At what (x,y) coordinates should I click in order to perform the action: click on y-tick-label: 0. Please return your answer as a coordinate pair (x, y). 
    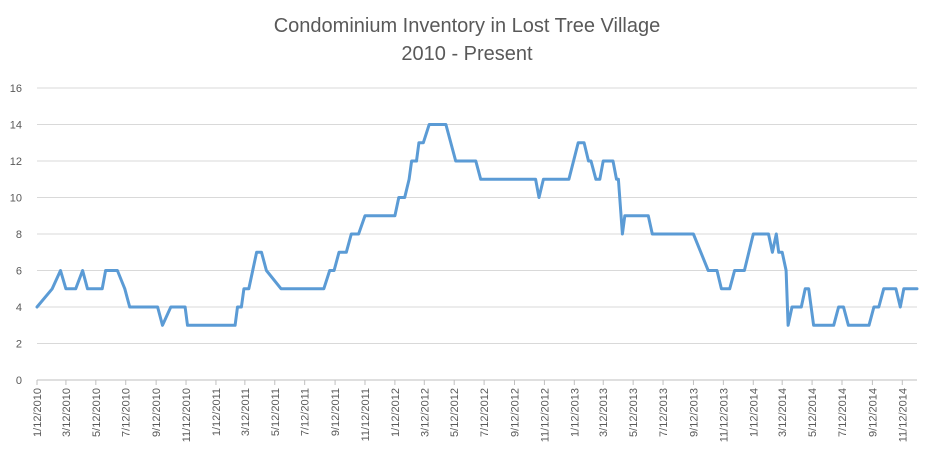
    Looking at the image, I should click on (19, 381).